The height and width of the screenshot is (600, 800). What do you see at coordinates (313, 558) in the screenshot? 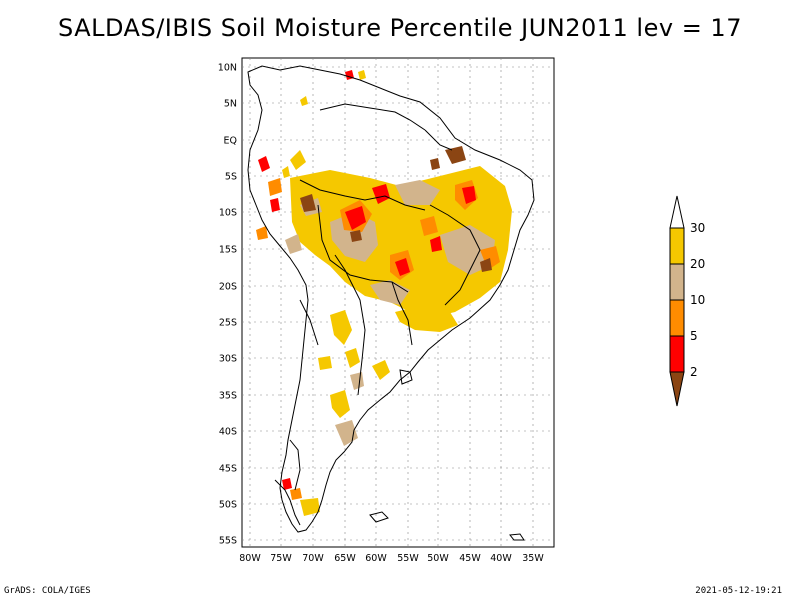
I see `lon-label: 70W` at bounding box center [313, 558].